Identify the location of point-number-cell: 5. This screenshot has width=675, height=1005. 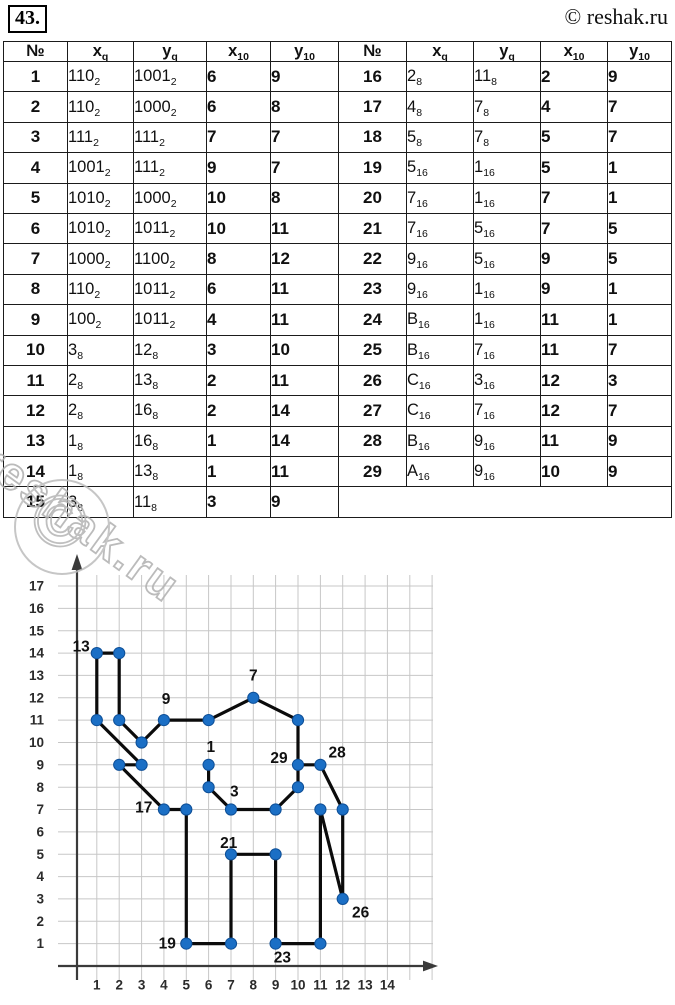
(35, 198).